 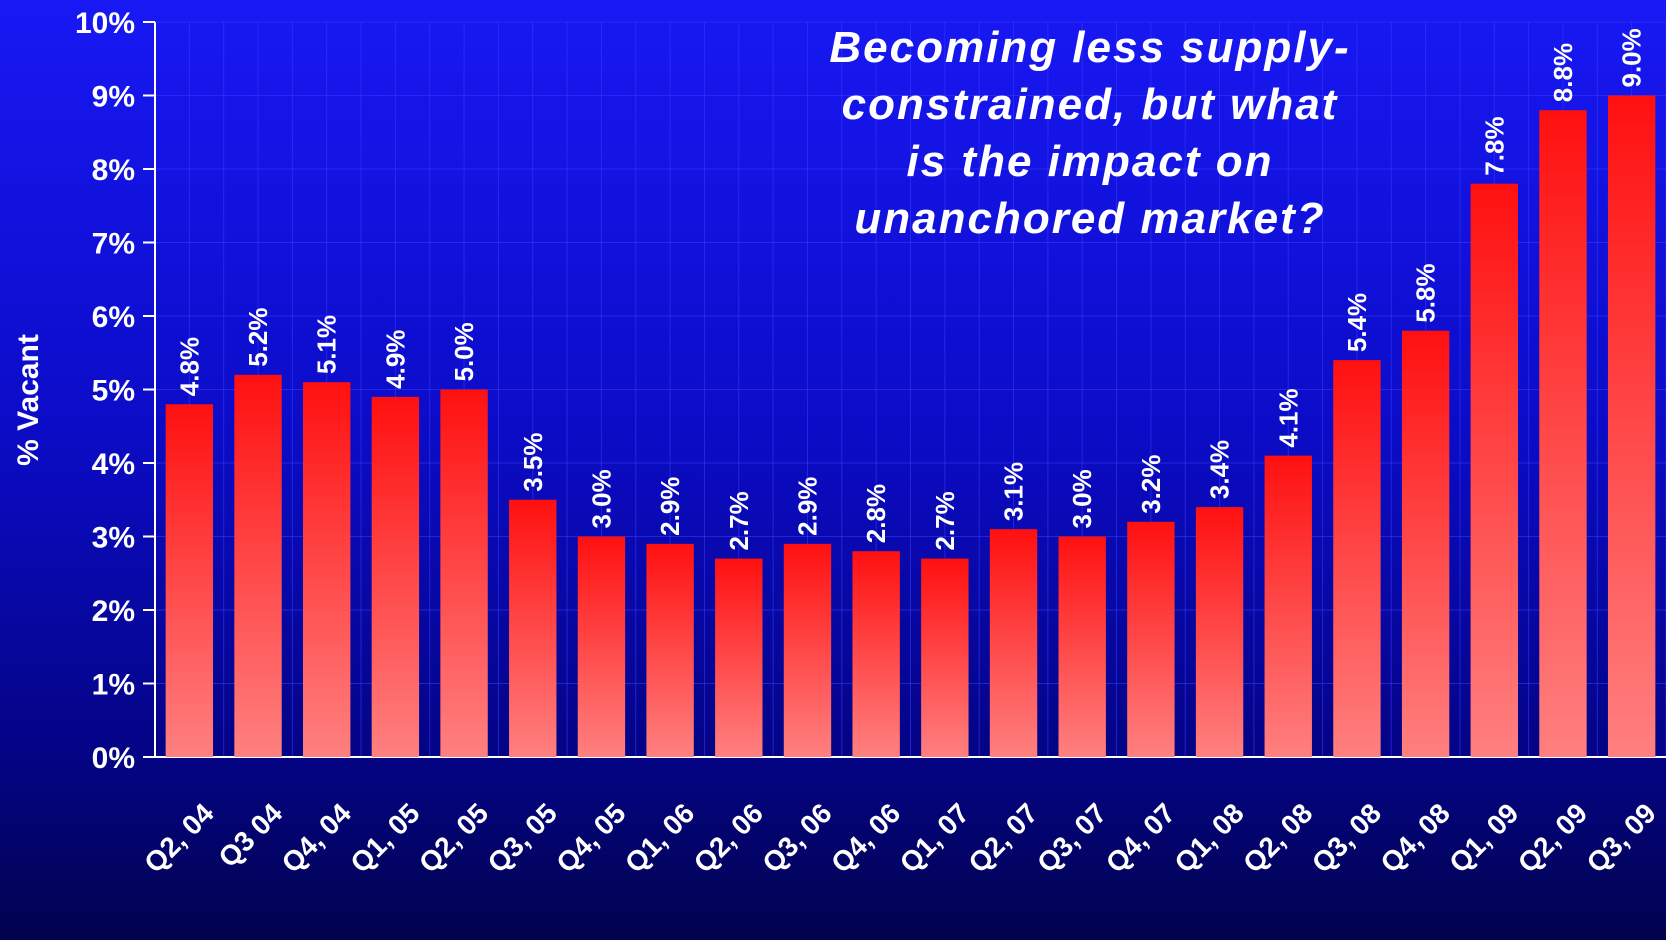 What do you see at coordinates (533, 461) in the screenshot?
I see `data-label: 3.5%` at bounding box center [533, 461].